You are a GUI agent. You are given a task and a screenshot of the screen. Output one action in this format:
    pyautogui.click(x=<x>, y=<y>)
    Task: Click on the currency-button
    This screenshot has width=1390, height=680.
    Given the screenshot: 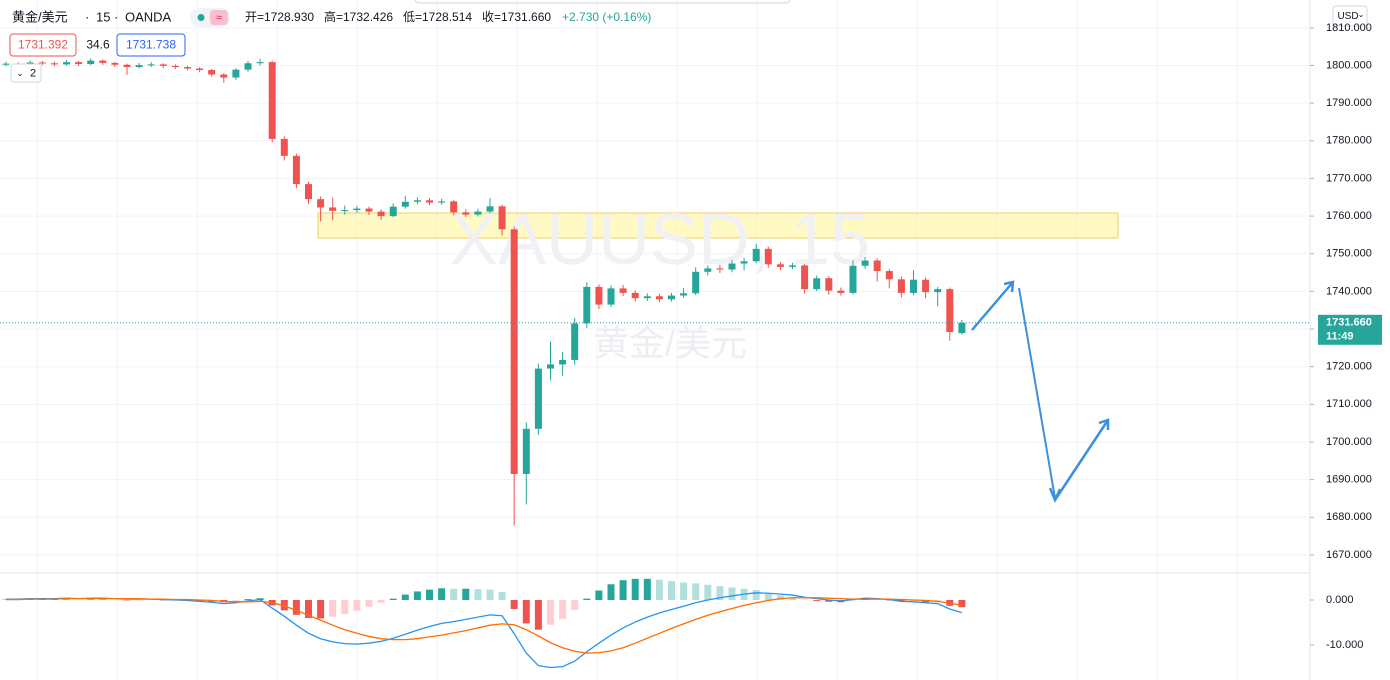 What is the action you would take?
    pyautogui.click(x=1350, y=16)
    